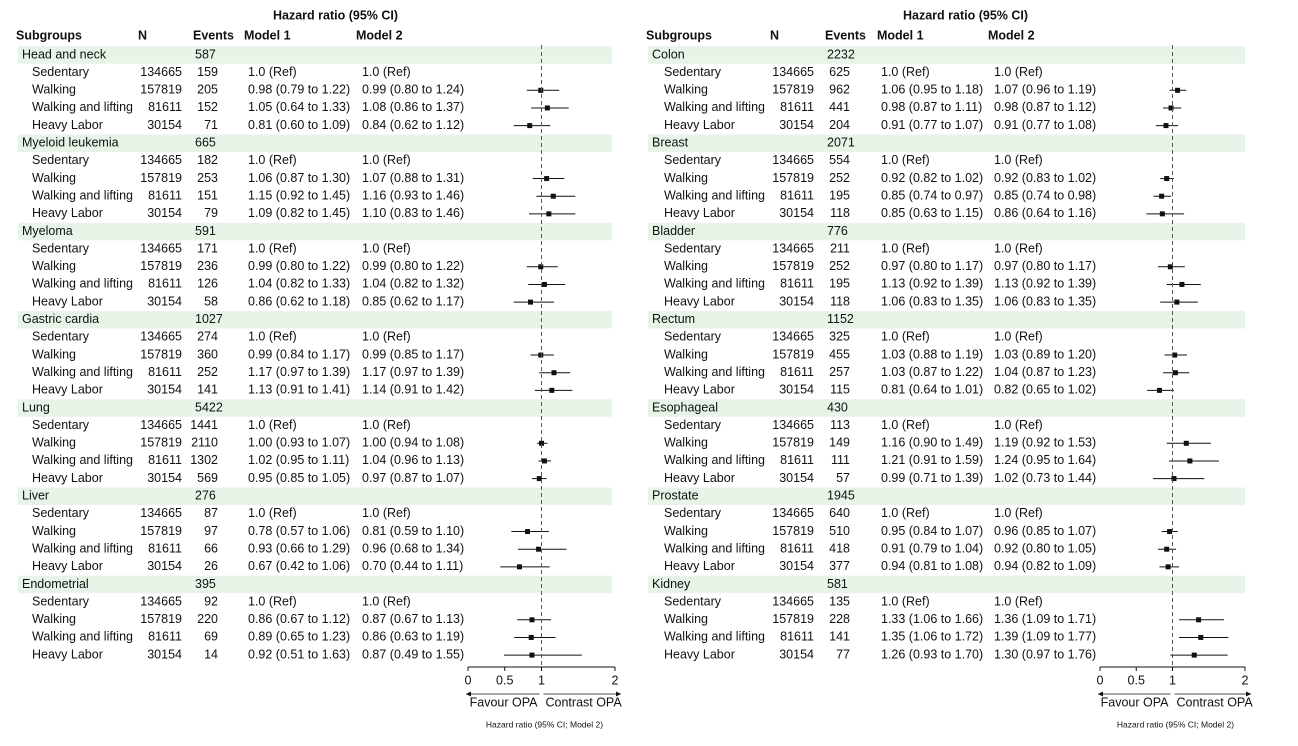 The width and height of the screenshot is (1298, 746). I want to click on row-model1: 1.13 (0.92 to 1.39), so click(932, 284).